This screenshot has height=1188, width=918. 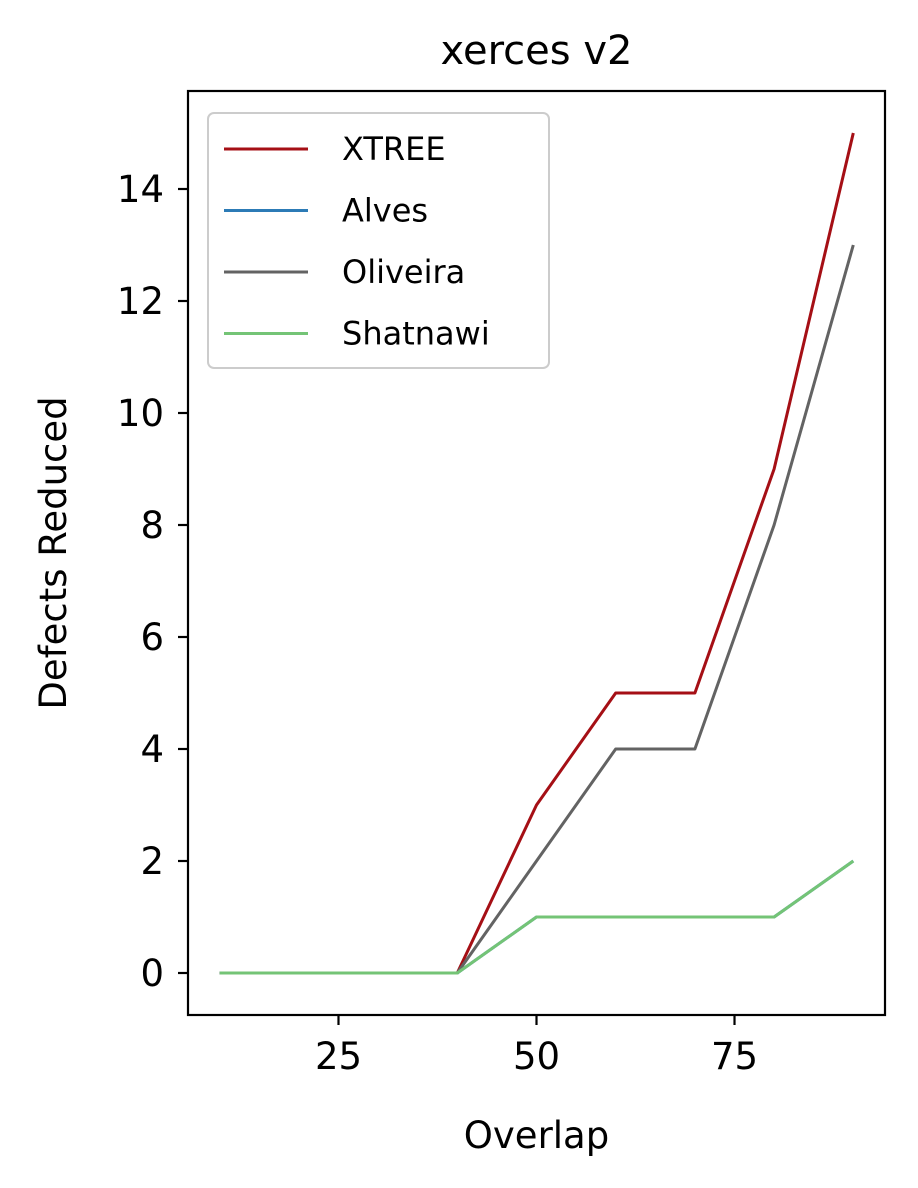 What do you see at coordinates (536, 1135) in the screenshot?
I see `x-axis-label: Overlap` at bounding box center [536, 1135].